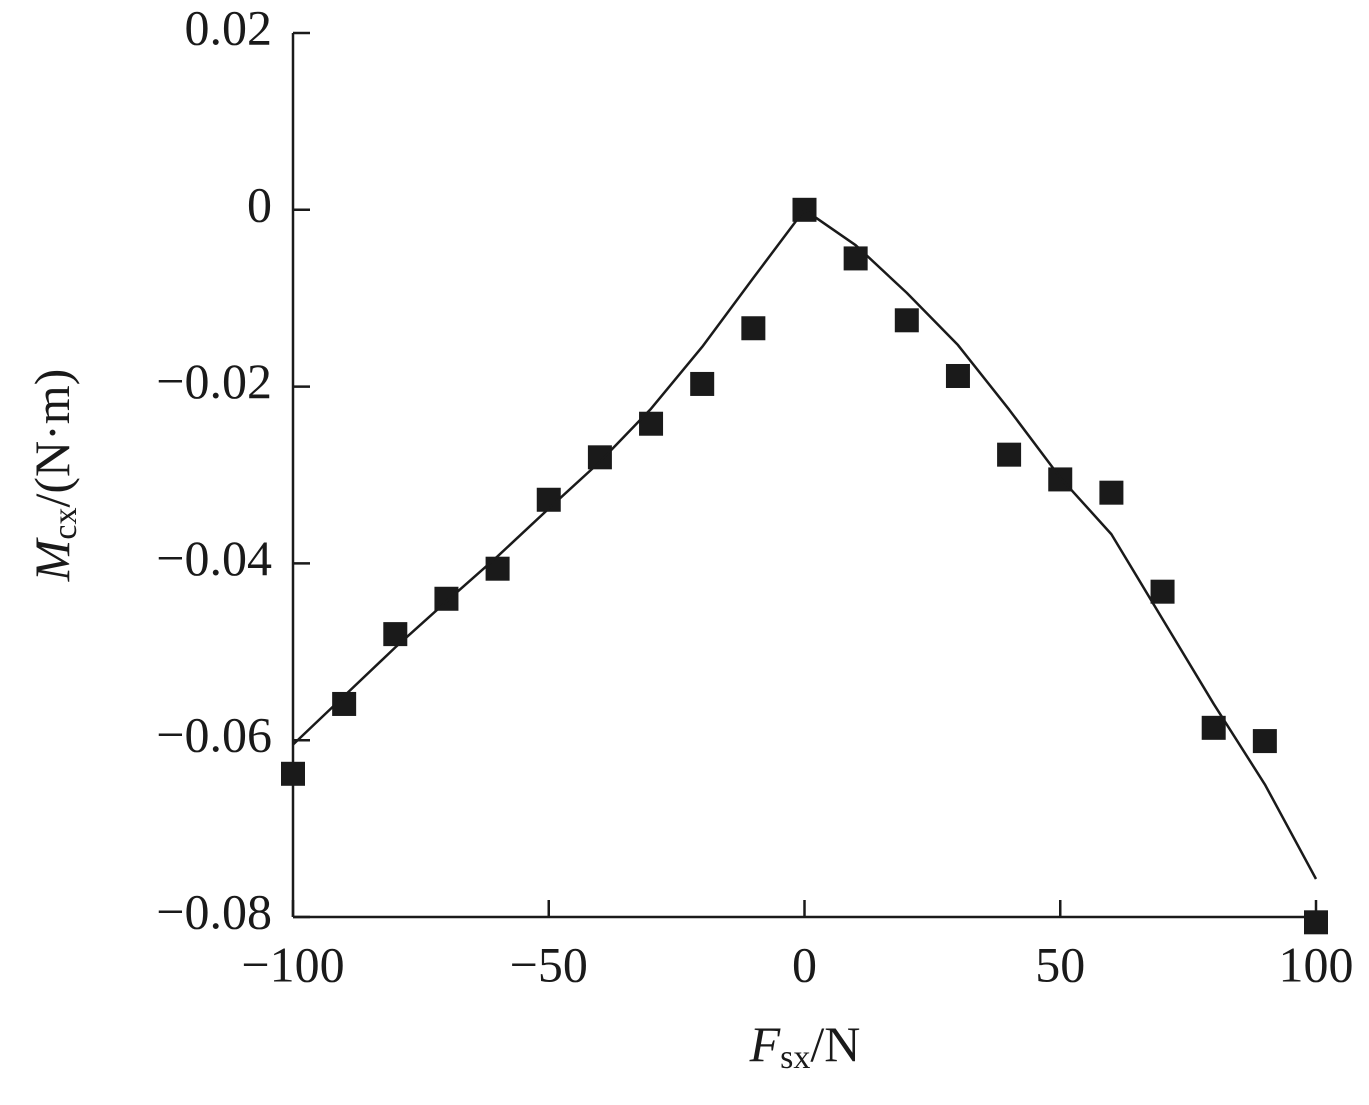  Describe the element at coordinates (214, 911) in the screenshot. I see `y-tick-label: −0.08` at that location.